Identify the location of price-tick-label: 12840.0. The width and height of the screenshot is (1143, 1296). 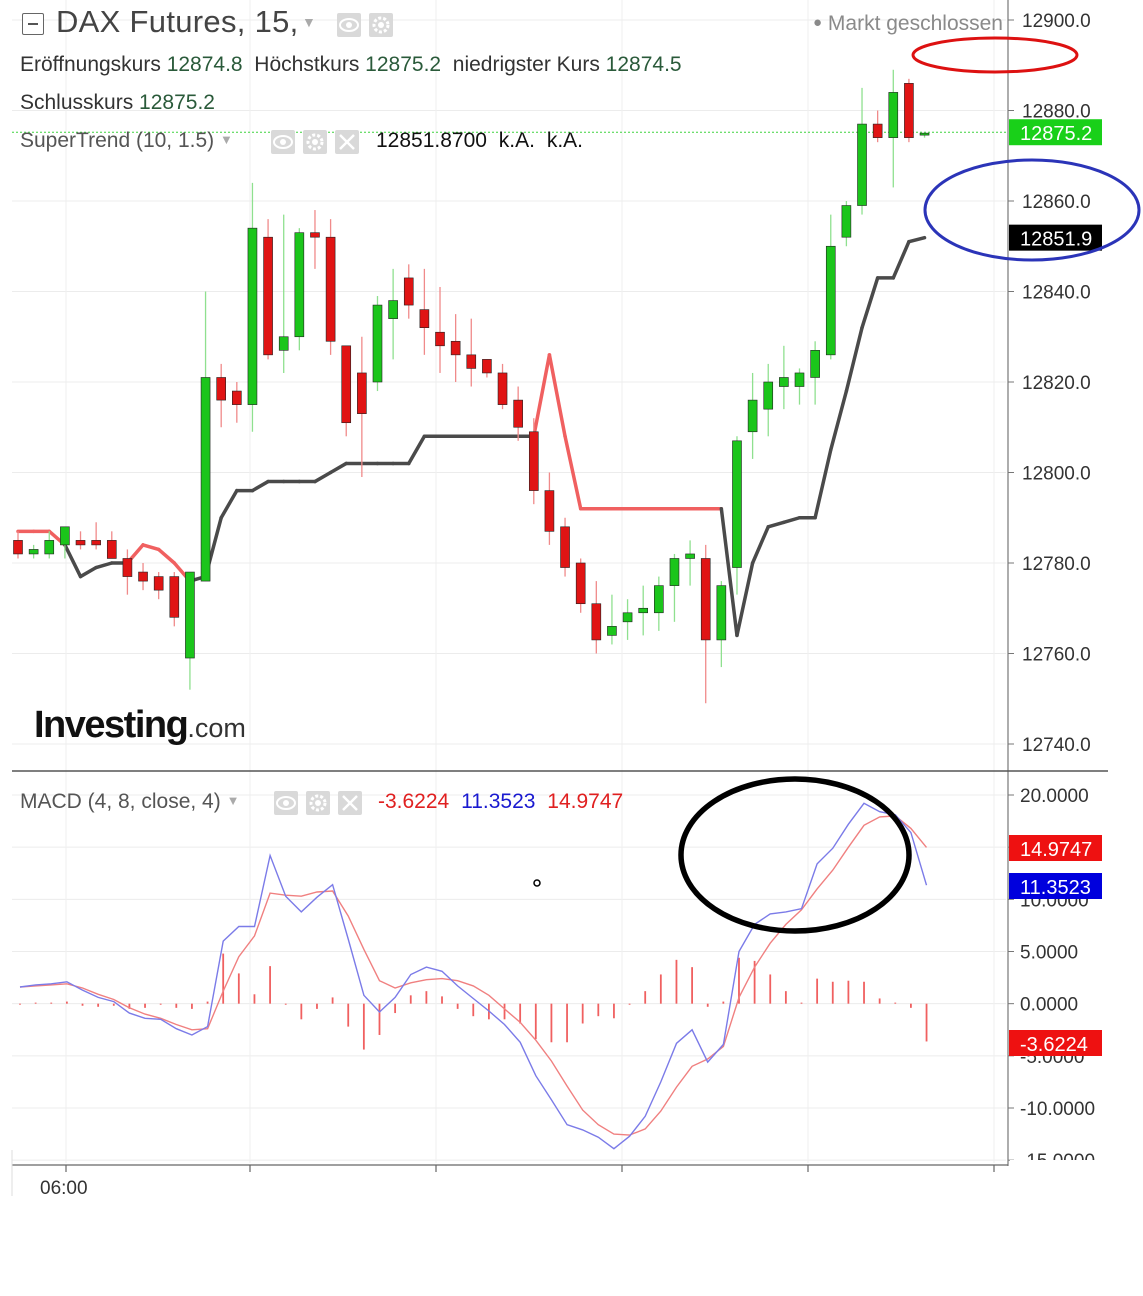
(1056, 293).